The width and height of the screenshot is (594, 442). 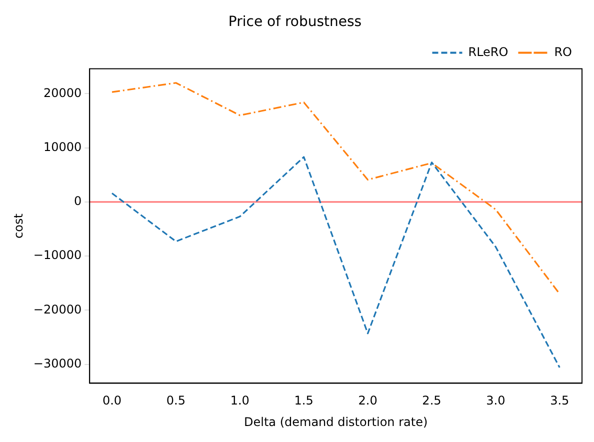 I want to click on y-axis-title: cost, so click(x=18, y=225).